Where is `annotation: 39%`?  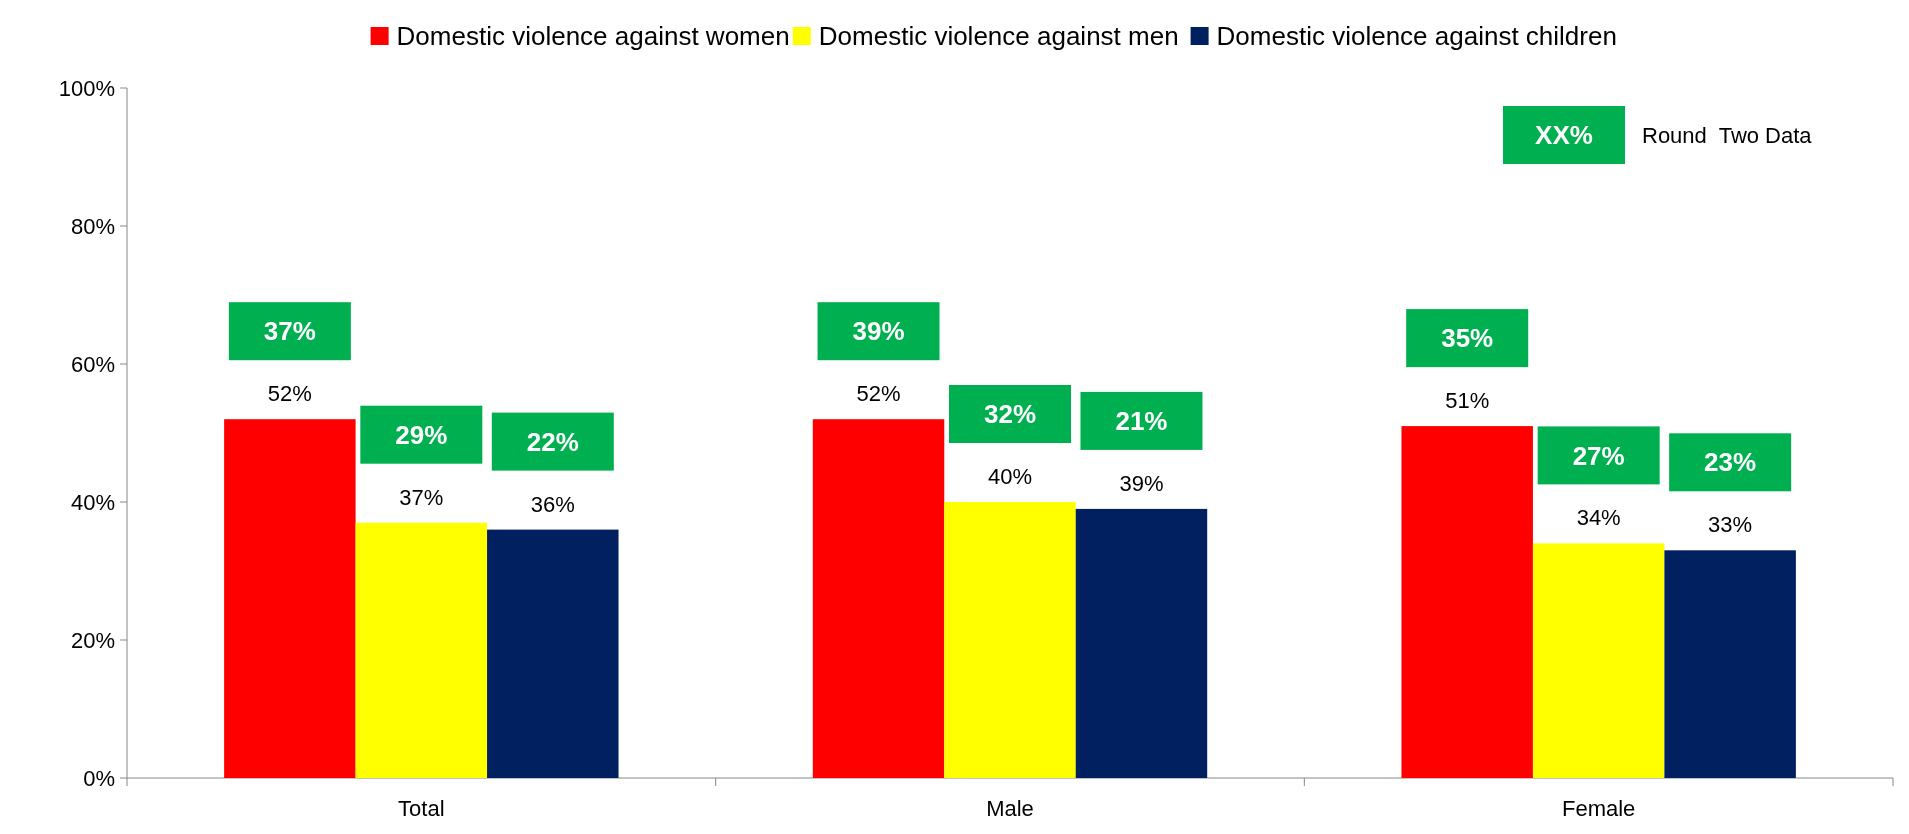
annotation: 39% is located at coordinates (878, 331).